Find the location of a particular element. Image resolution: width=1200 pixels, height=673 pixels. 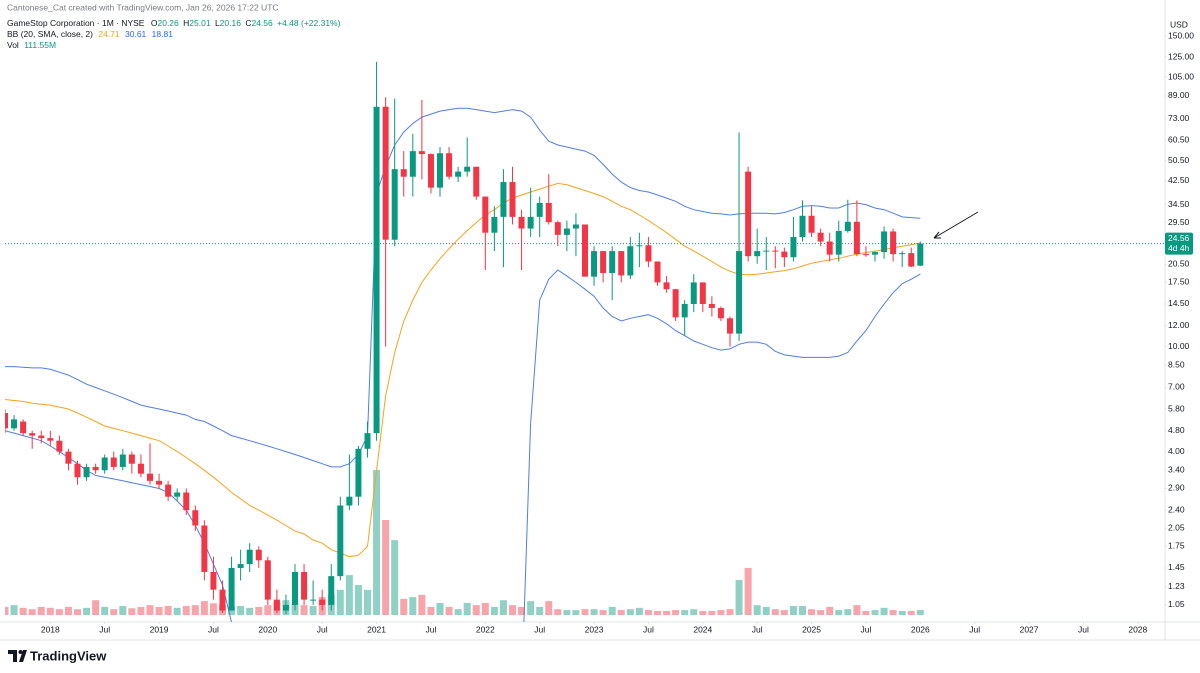

y-tick-label: 73.00 is located at coordinates (1179, 118).